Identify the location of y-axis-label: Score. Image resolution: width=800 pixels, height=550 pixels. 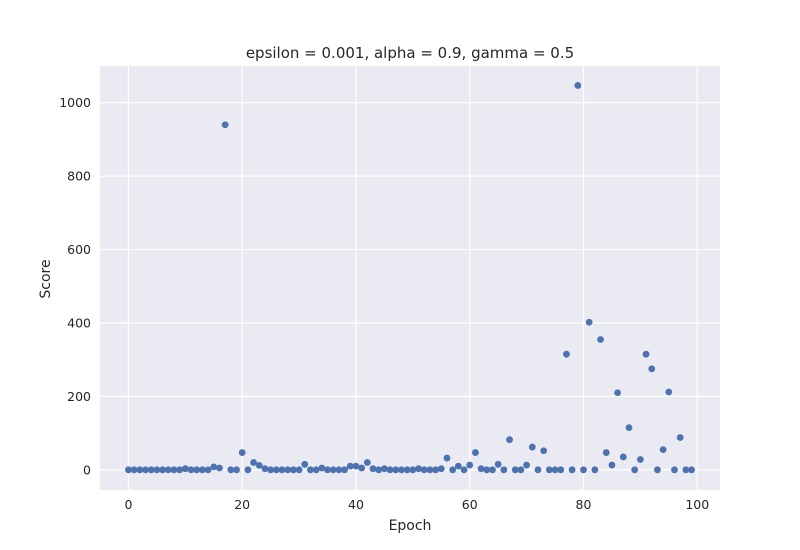
(46, 278).